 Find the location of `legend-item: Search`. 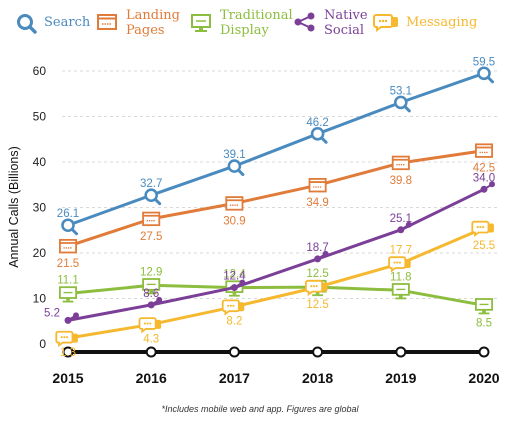

legend-item: Search is located at coordinates (54, 24).